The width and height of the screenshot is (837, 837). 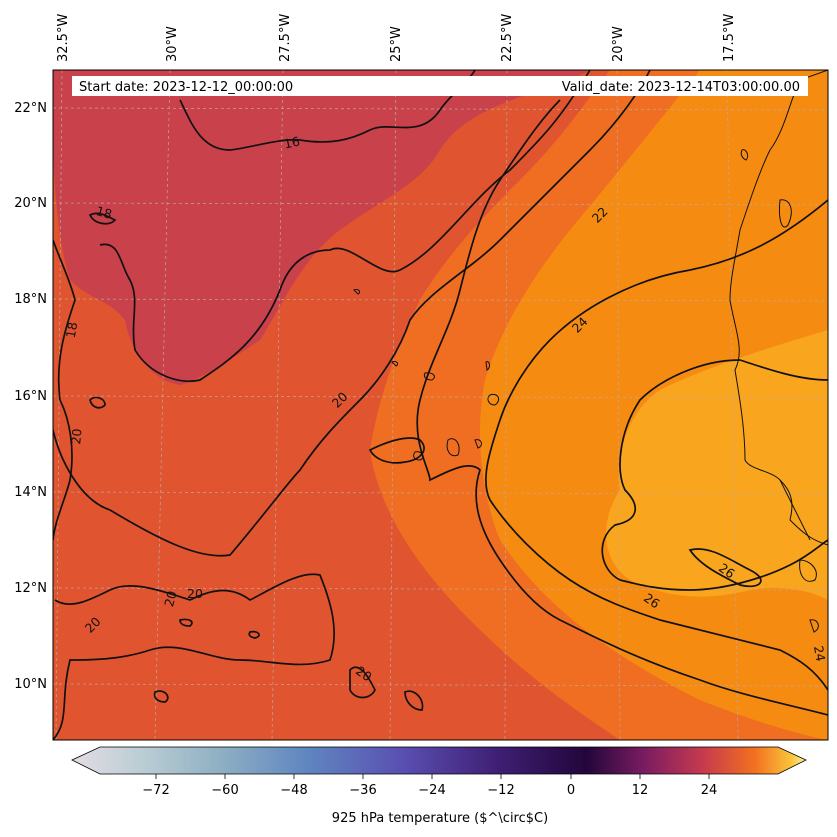 I want to click on colorbar-tick-label: −36, so click(x=362, y=790).